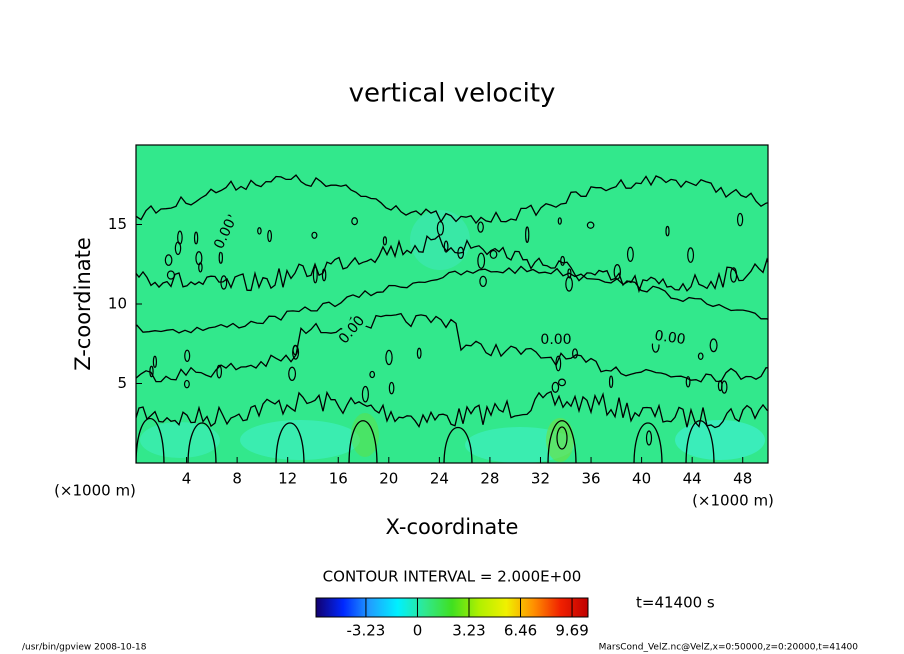 The height and width of the screenshot is (654, 904). I want to click on colorbar-tick-label: 0, so click(418, 631).